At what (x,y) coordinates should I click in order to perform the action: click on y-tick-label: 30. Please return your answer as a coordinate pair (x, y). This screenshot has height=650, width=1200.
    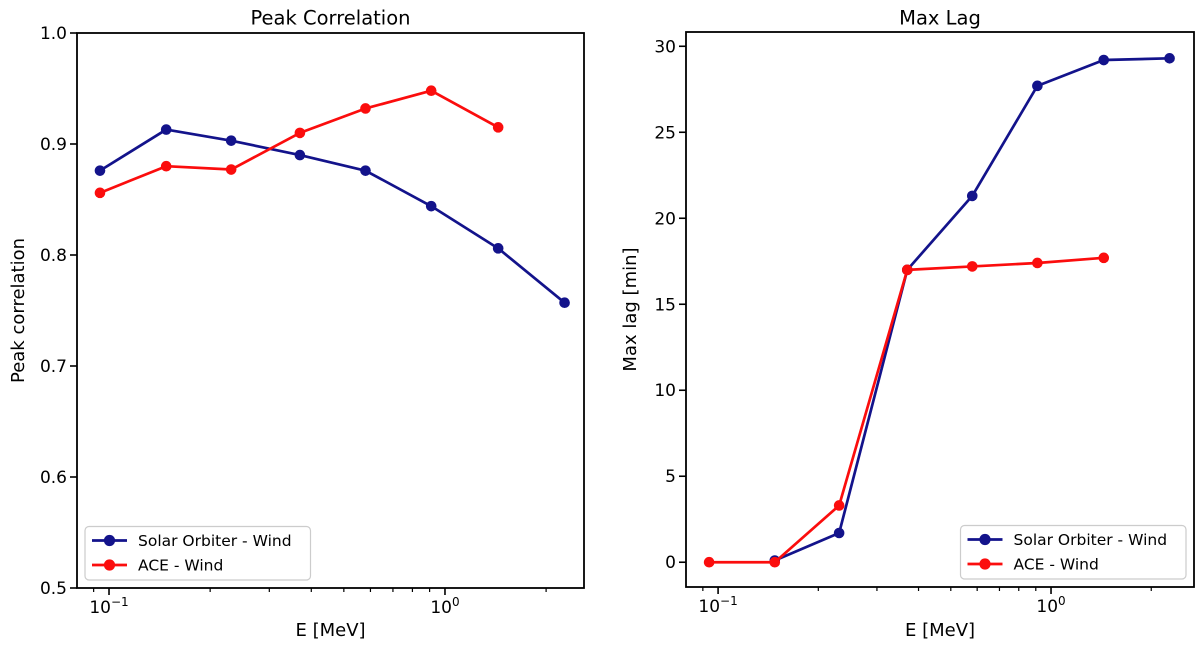
    Looking at the image, I should click on (665, 47).